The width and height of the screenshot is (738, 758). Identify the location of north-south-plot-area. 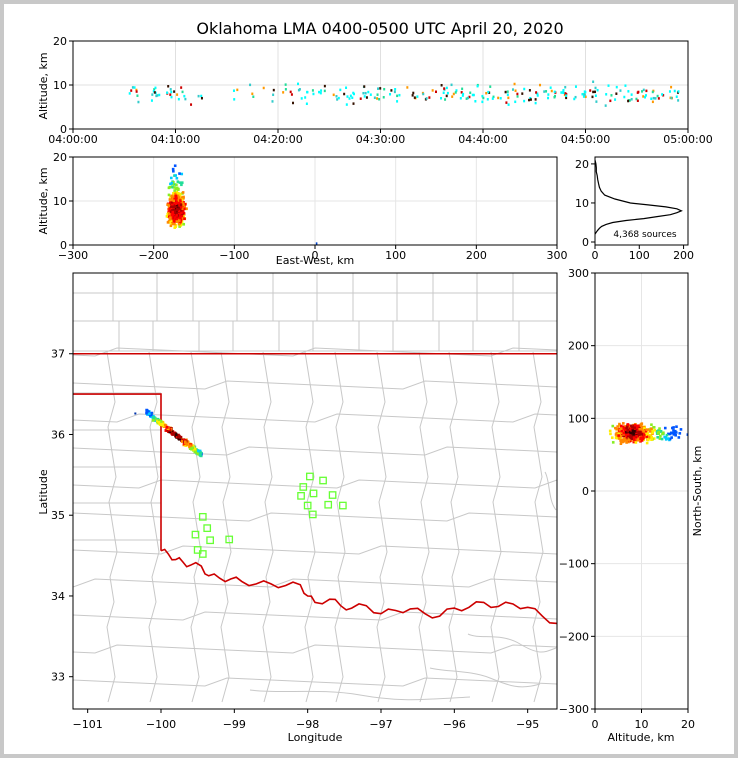
(641, 491).